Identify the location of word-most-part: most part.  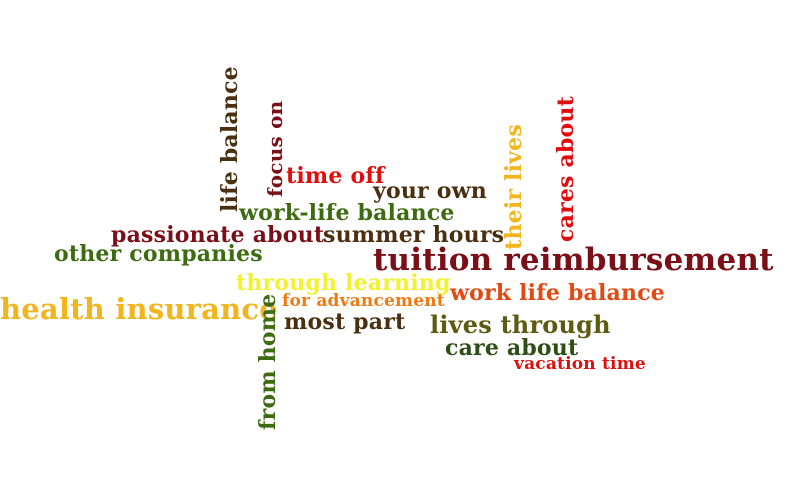
(345, 322).